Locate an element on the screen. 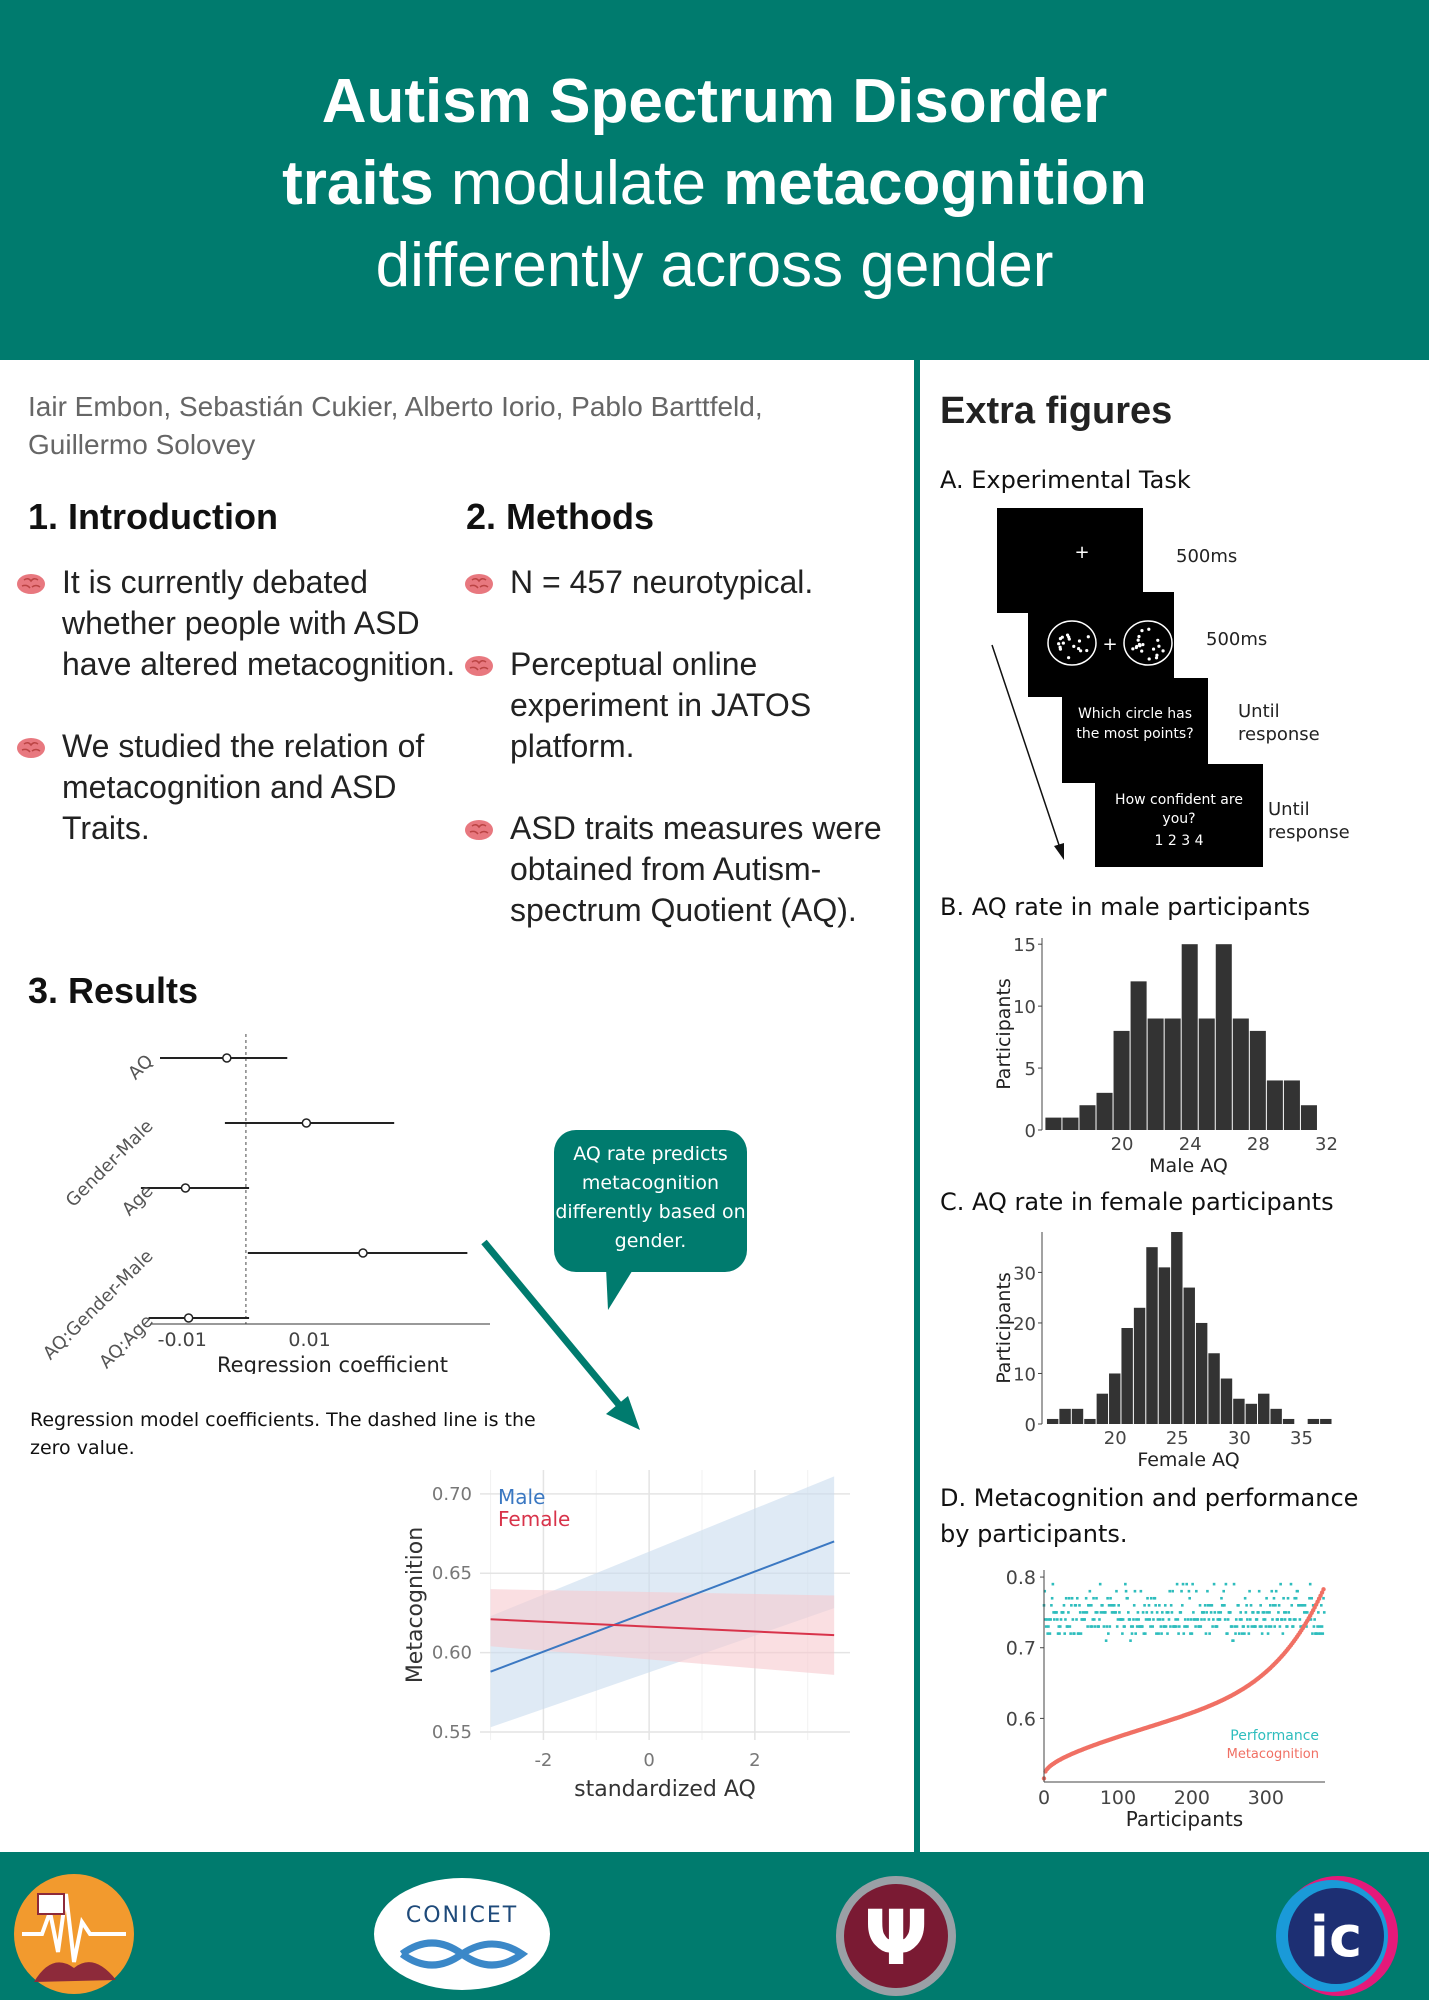  time-arrow-line is located at coordinates (1026, 746).